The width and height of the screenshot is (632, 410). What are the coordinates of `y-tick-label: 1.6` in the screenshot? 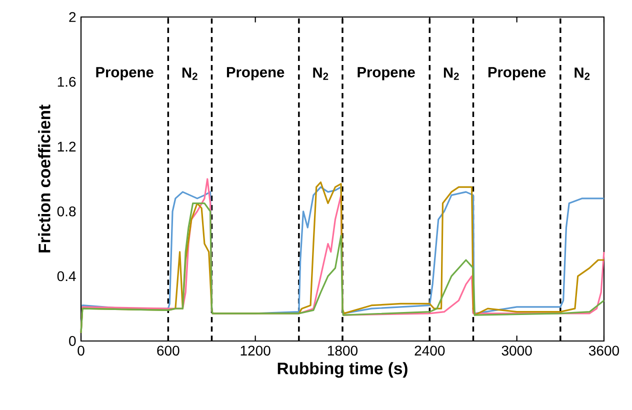 It's located at (67, 81).